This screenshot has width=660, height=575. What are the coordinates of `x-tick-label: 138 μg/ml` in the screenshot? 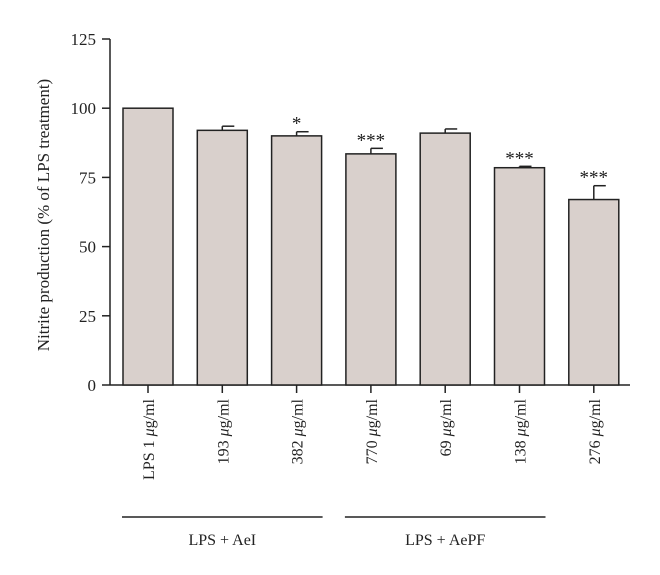 It's located at (521, 431).